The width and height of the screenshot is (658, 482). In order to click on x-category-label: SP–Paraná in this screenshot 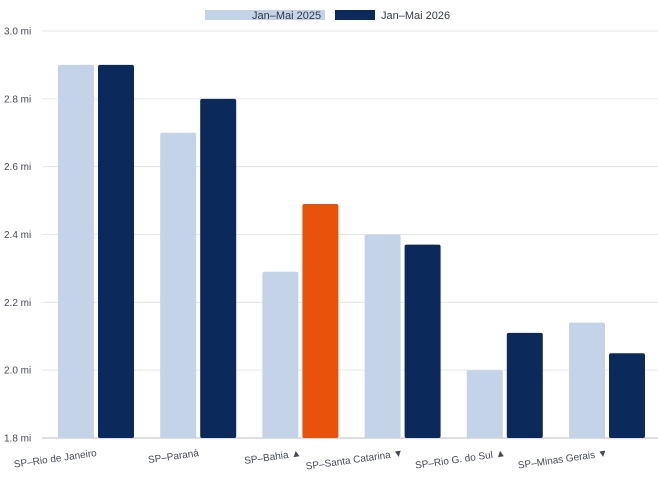, I will do `click(173, 457)`.